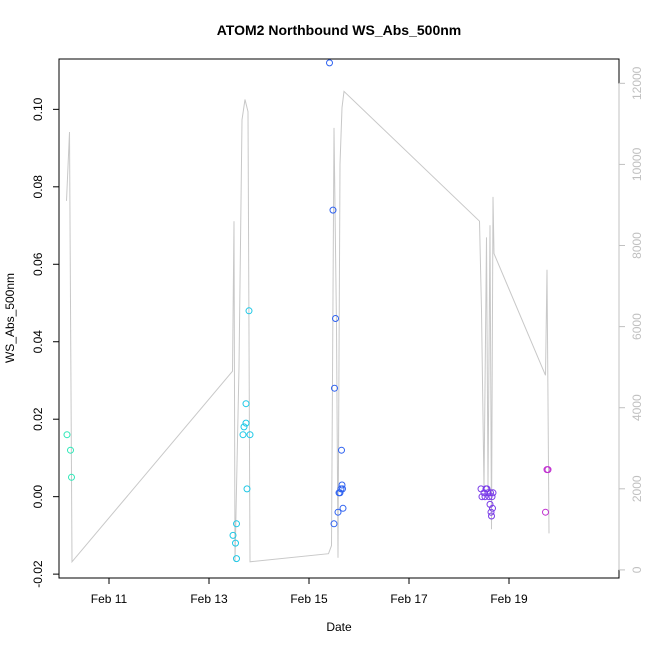 The image size is (650, 650). Describe the element at coordinates (637, 488) in the screenshot. I see `y2-tick-label: 2000` at that location.